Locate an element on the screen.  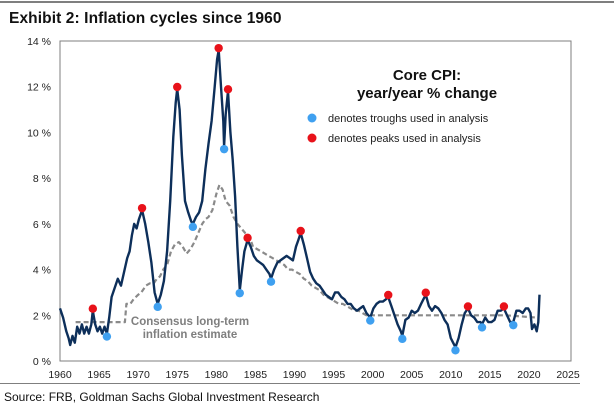
legend-title-line2: year/year % change is located at coordinates (427, 93).